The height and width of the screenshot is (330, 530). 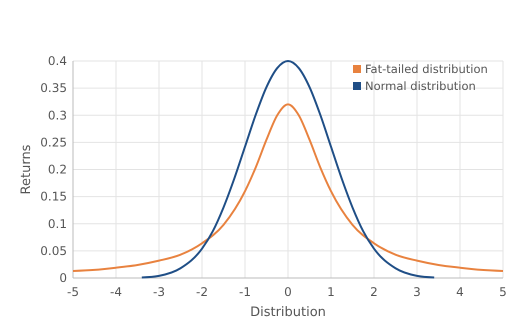 I want to click on x-tick-label: 5, so click(x=503, y=292).